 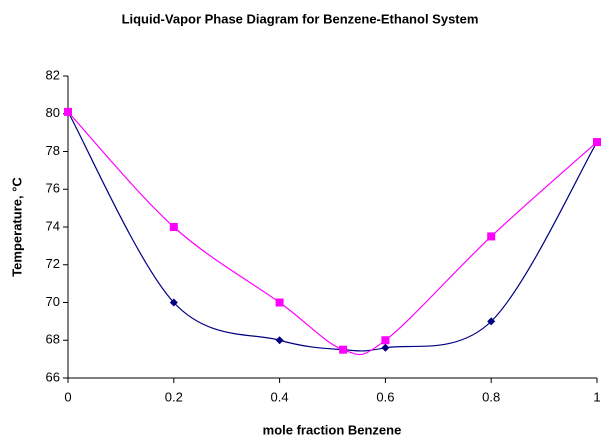 I want to click on y-tick-label: 76, so click(x=53, y=188).